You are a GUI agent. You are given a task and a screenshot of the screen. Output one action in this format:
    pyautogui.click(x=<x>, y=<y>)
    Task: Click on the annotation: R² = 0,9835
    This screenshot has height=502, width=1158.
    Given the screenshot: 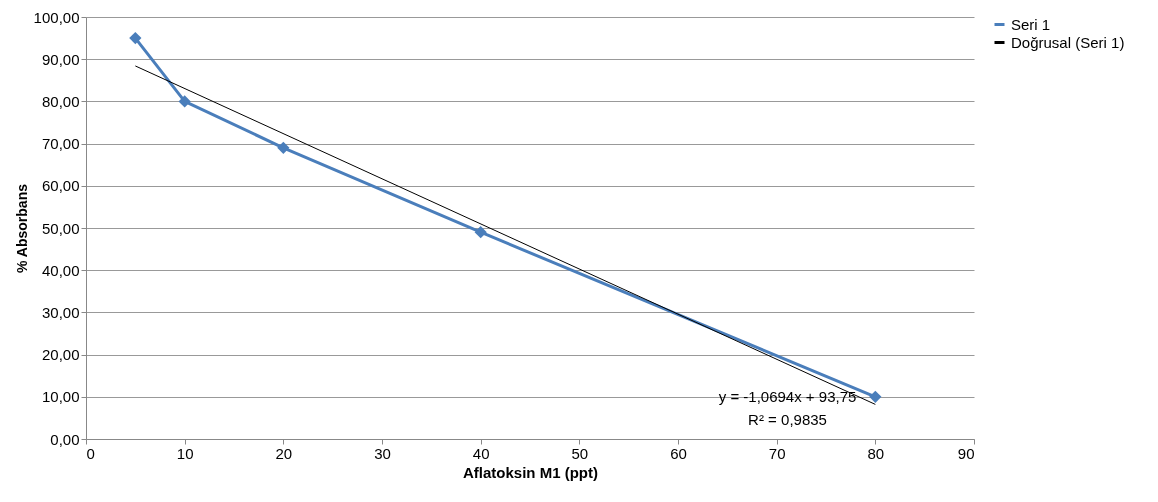 What is the action you would take?
    pyautogui.click(x=787, y=420)
    